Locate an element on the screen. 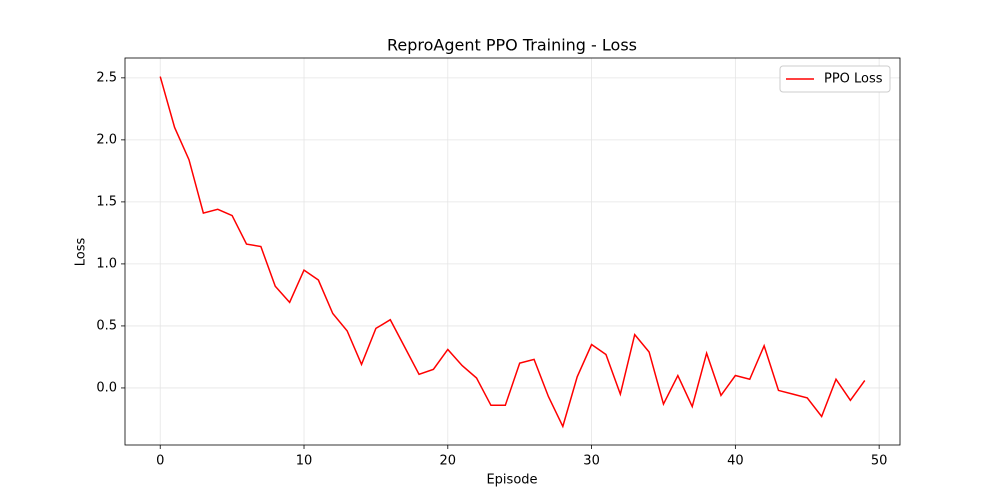 The width and height of the screenshot is (1000, 500). chart-title: ReproAgent PPO Training - Loss is located at coordinates (512, 45).